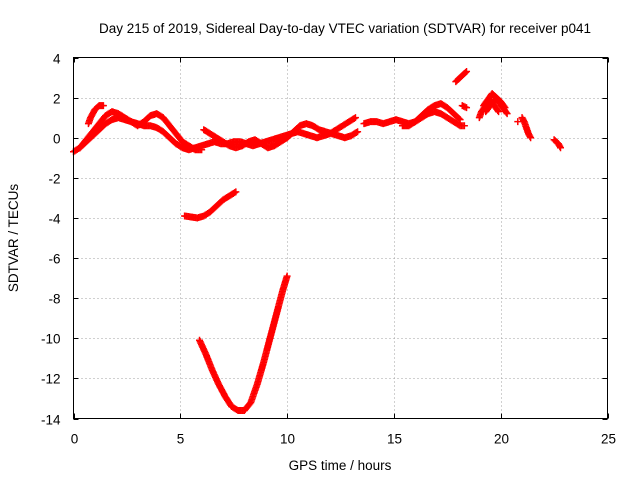 This screenshot has width=640, height=480. Describe the element at coordinates (57, 59) in the screenshot. I see `y-tick-label: 4` at that location.